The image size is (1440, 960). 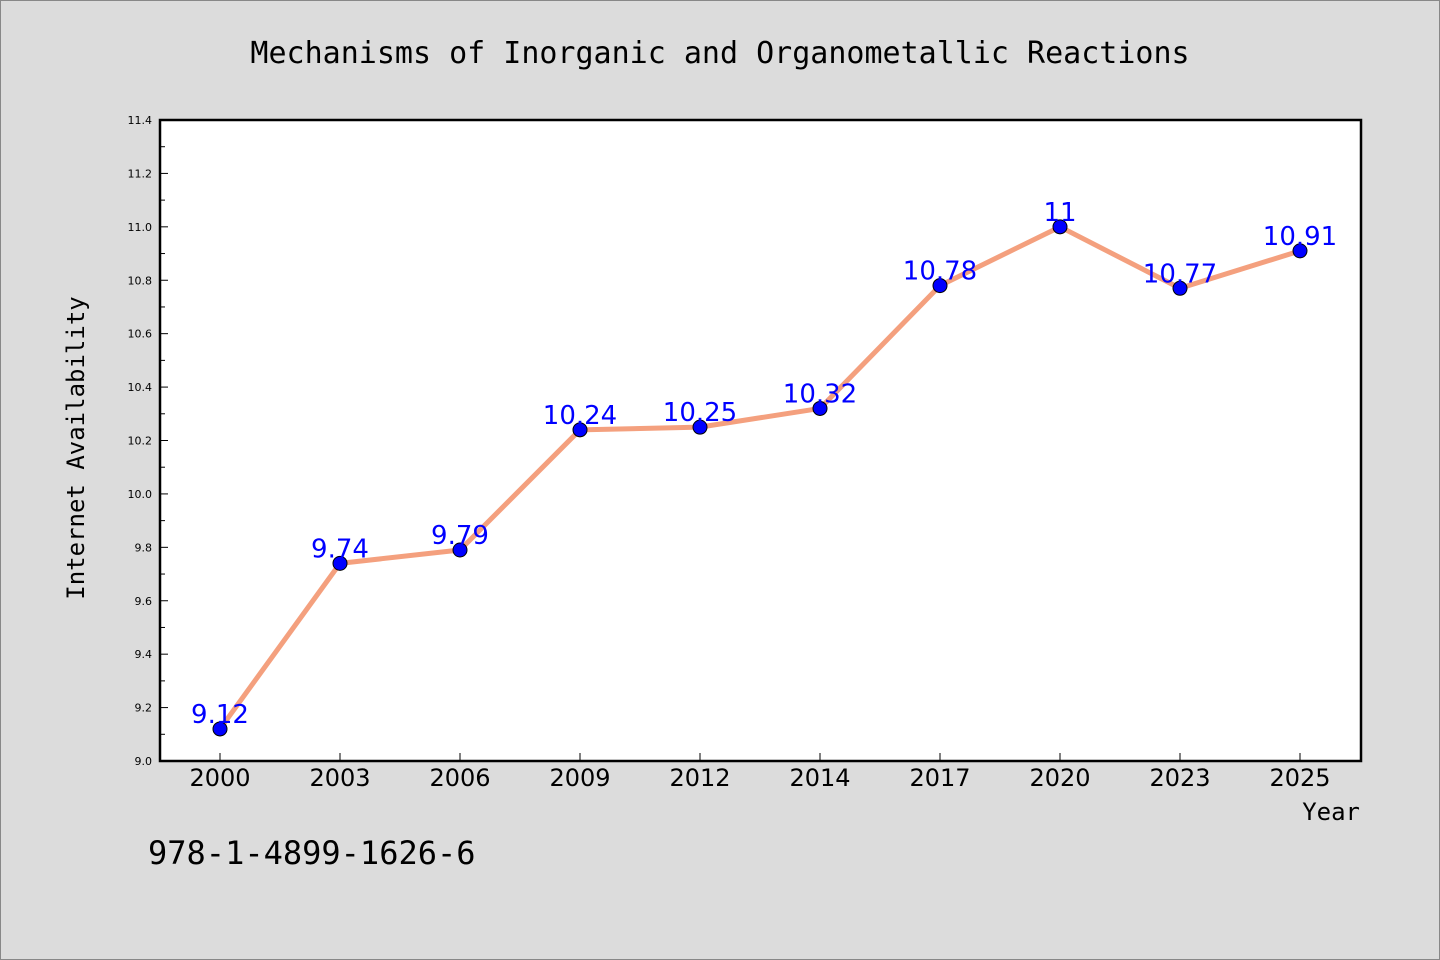 What do you see at coordinates (1180, 274) in the screenshot?
I see `data-label: 10.77` at bounding box center [1180, 274].